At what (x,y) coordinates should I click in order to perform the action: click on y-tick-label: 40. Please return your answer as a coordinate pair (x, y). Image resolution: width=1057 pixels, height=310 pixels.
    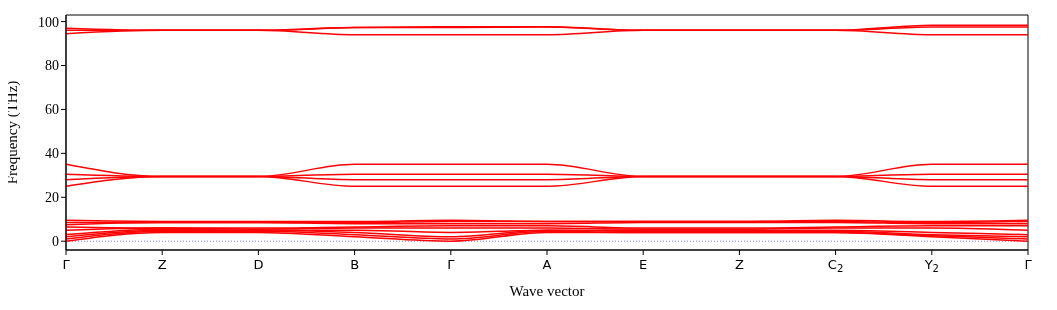
    Looking at the image, I should click on (52, 154).